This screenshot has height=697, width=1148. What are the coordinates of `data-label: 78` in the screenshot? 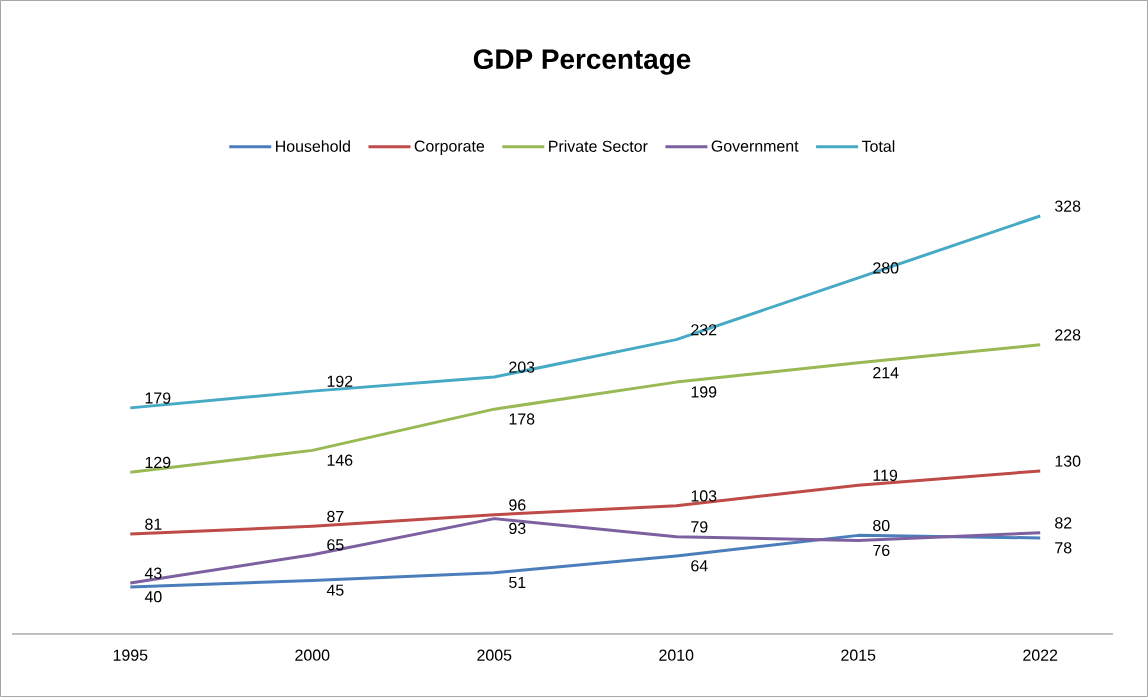 It's located at (1063, 548).